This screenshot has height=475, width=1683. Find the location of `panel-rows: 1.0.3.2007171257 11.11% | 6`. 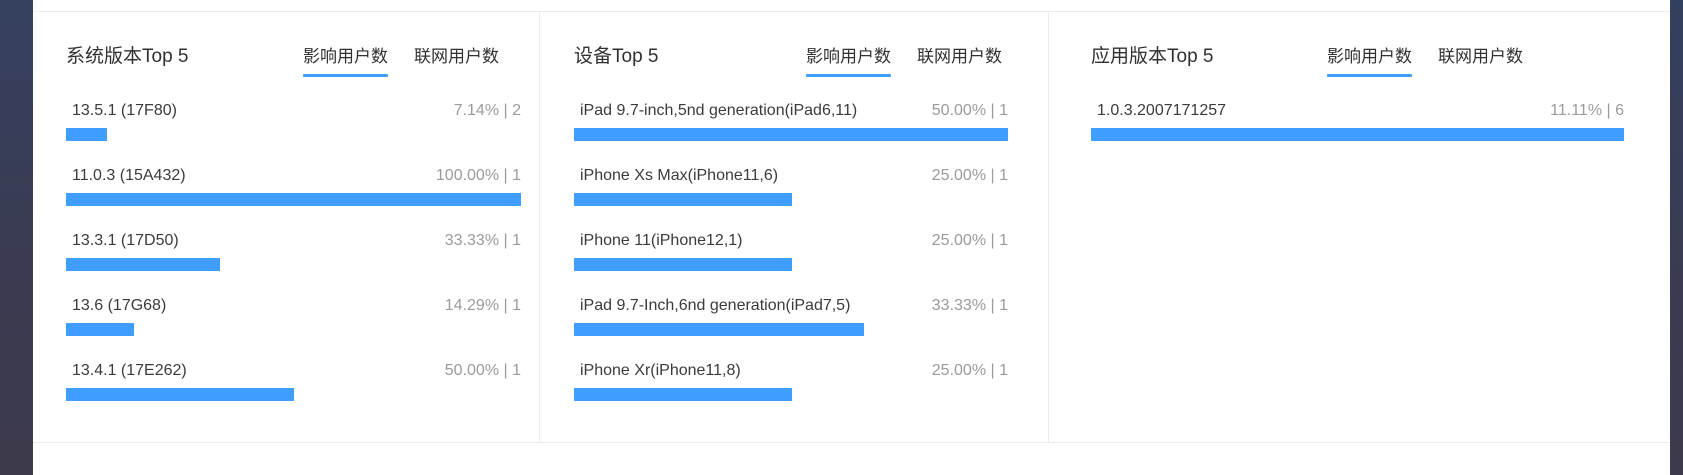

panel-rows: 1.0.3.2007171257 11.11% | 6 is located at coordinates (1358, 121).